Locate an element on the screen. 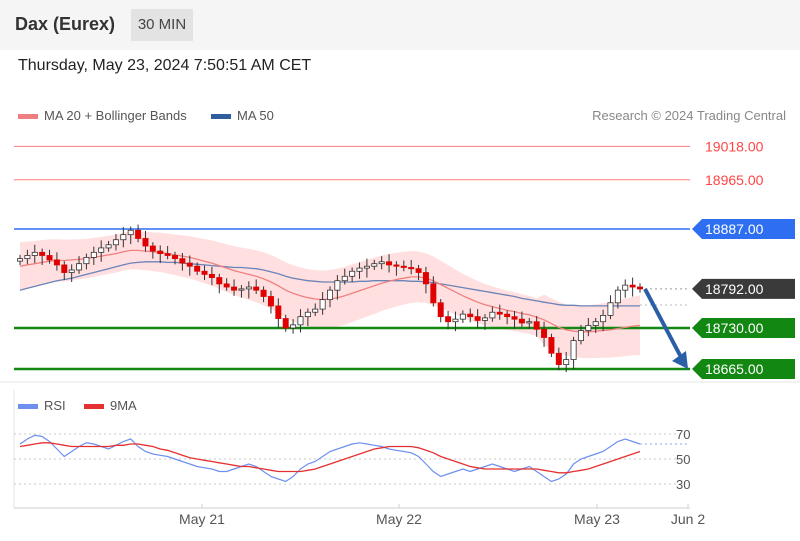 Image resolution: width=800 pixels, height=541 pixels. rsi-tick-label-1: 50 is located at coordinates (683, 459).